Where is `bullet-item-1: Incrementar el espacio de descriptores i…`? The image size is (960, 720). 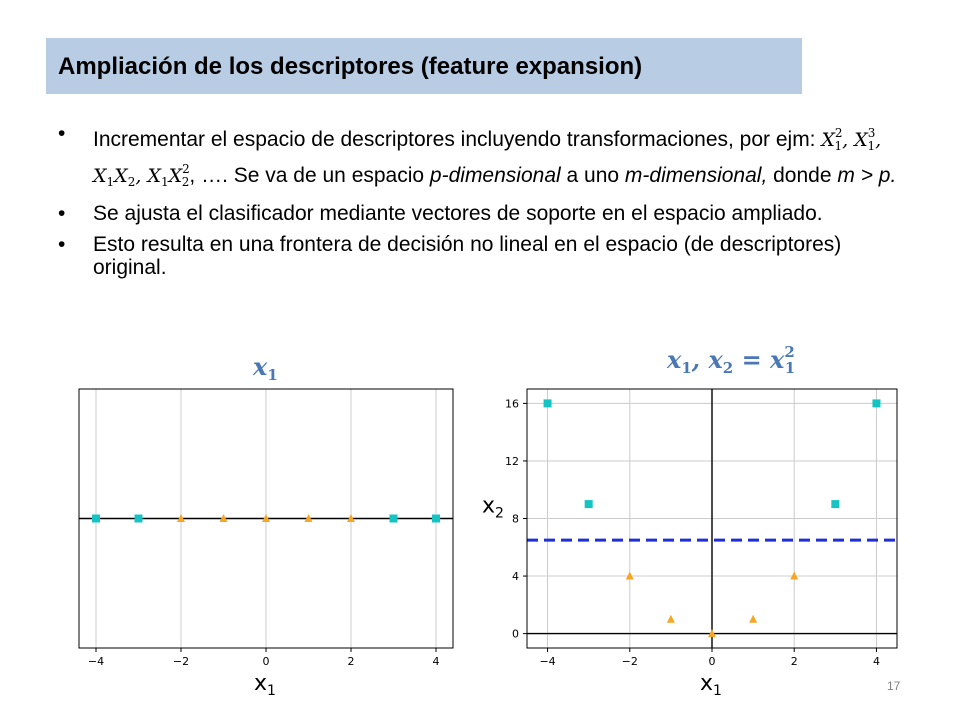
bullet-item-1: Incrementar el espacio de descriptores i… is located at coordinates (483, 158).